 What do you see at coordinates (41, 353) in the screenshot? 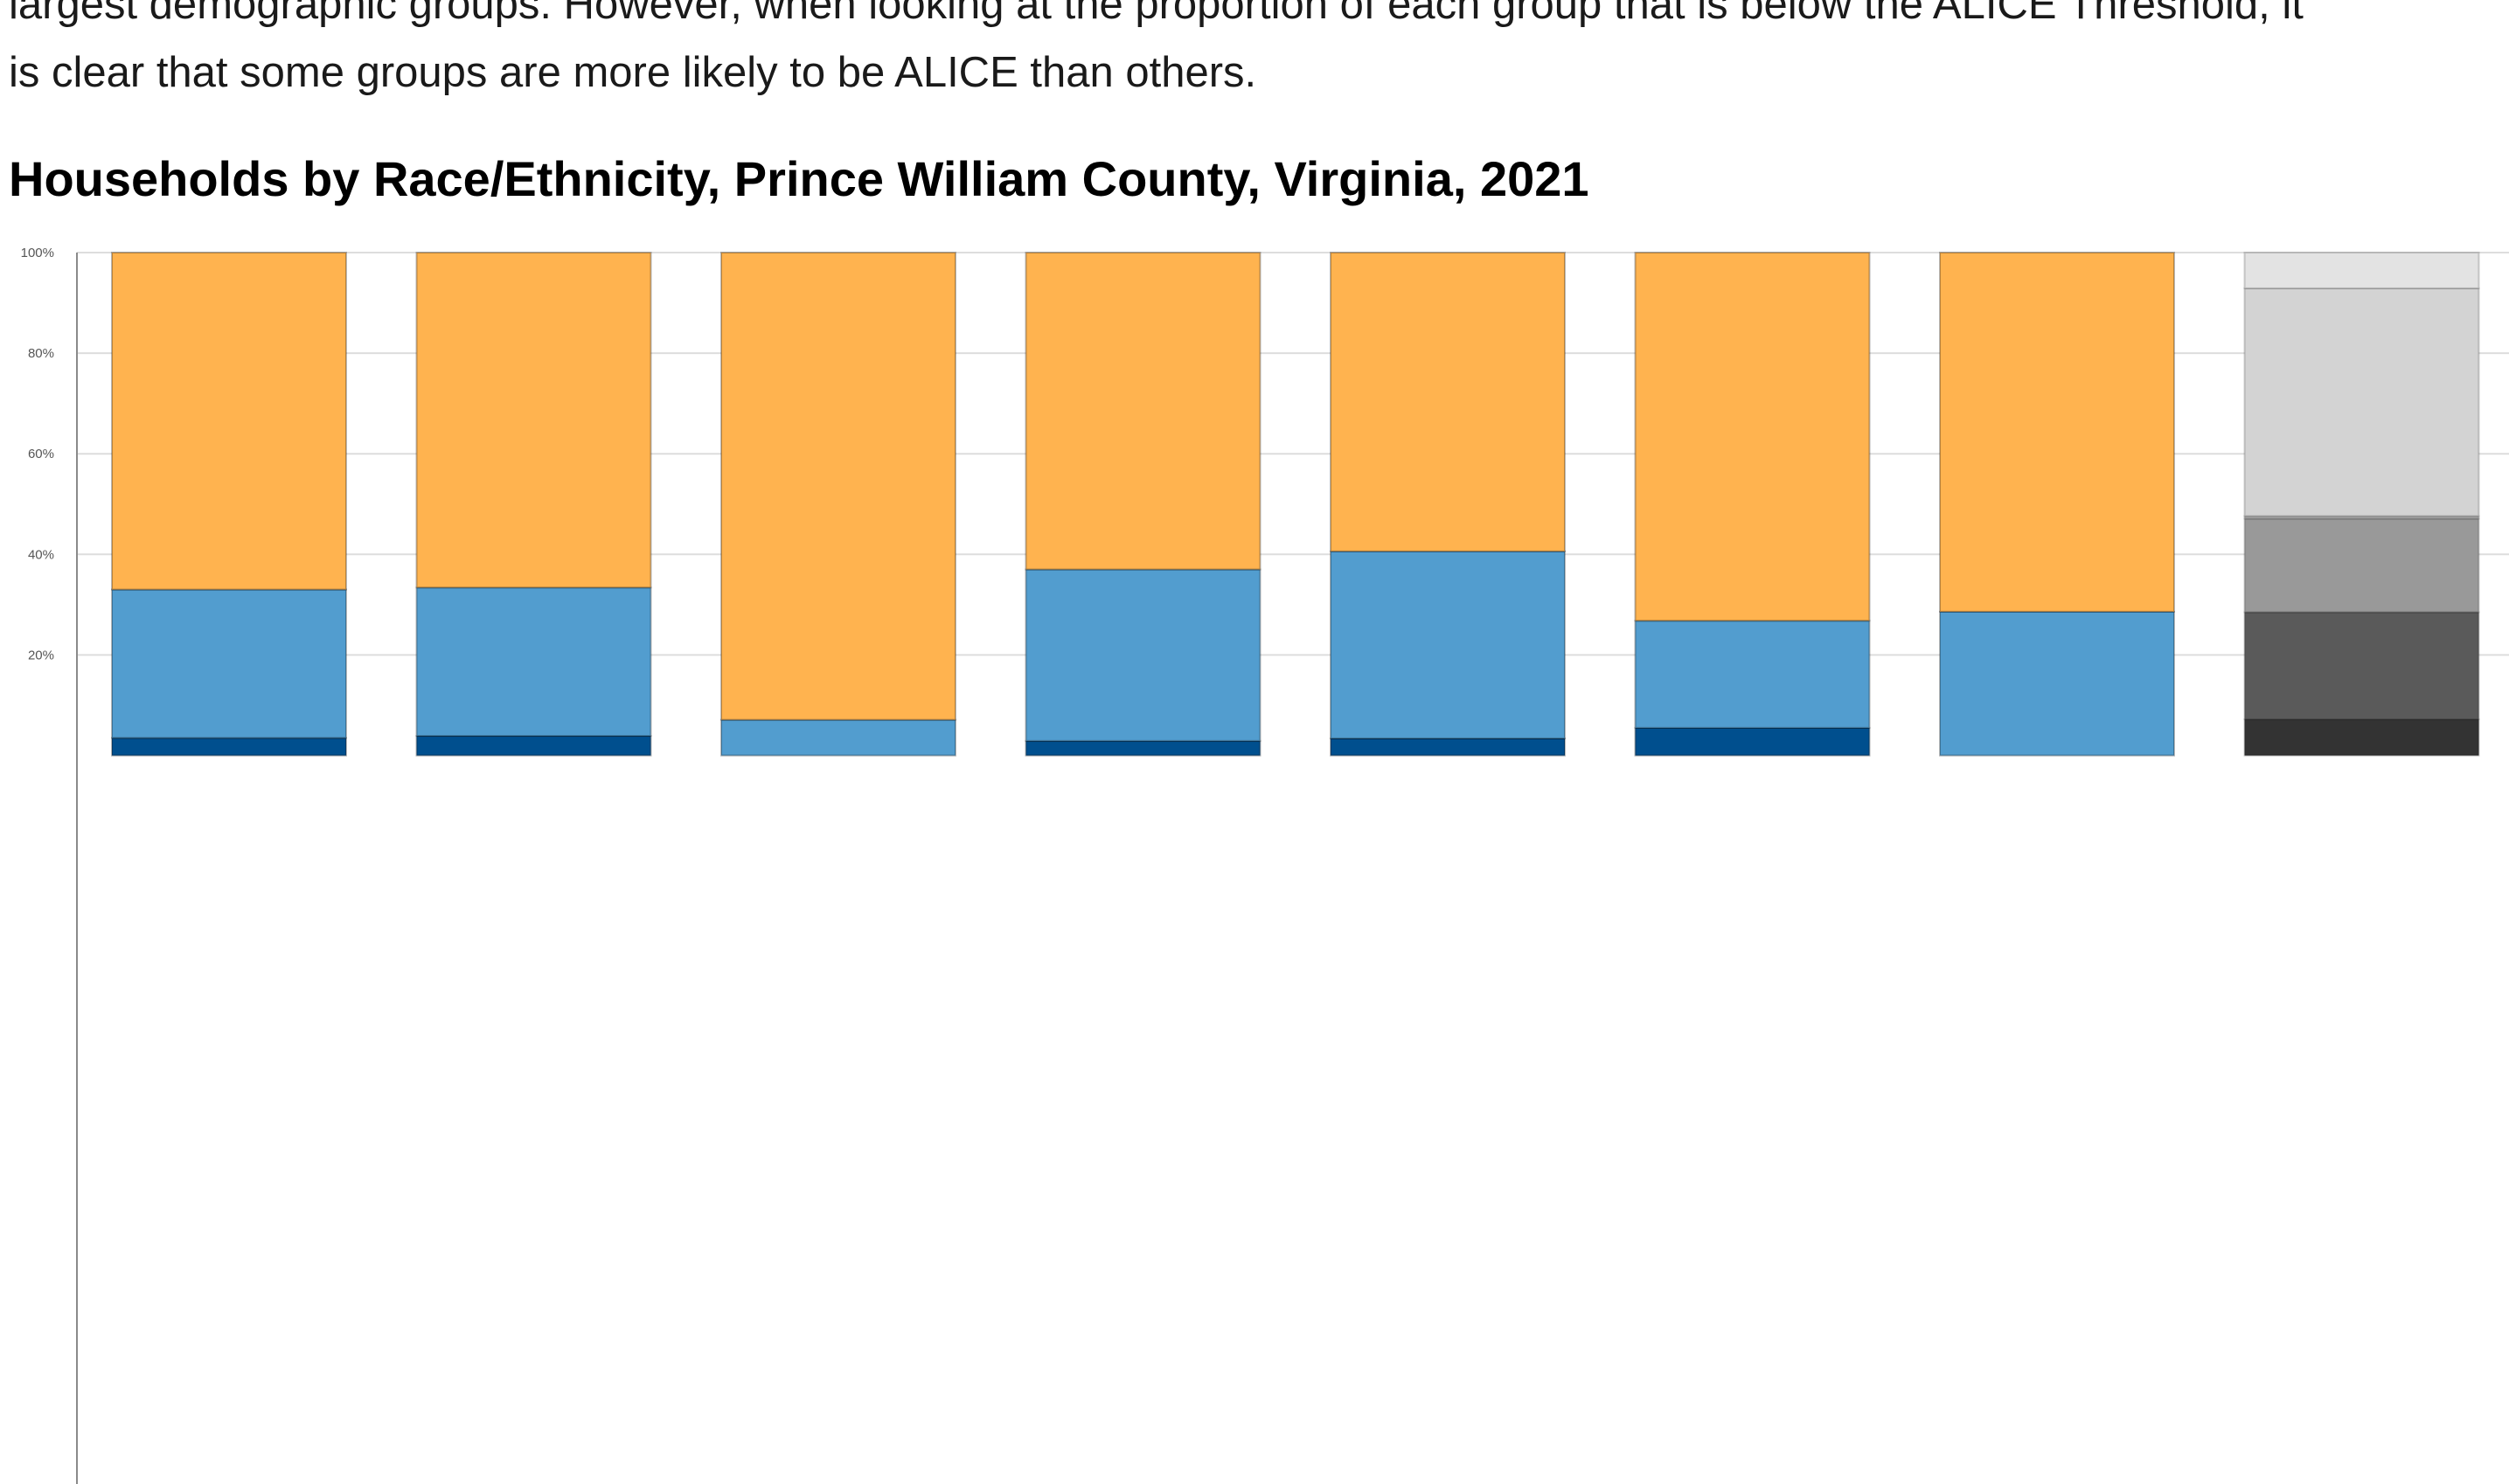
I see `y-tick-label: 80%` at bounding box center [41, 353].